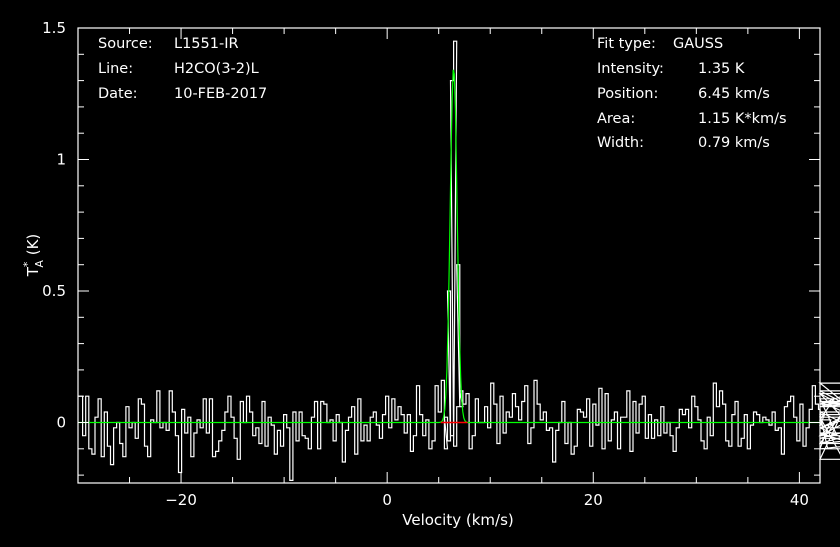 The image size is (840, 547). Describe the element at coordinates (216, 69) in the screenshot. I see `line-value: H2CO(3-2)L` at that location.